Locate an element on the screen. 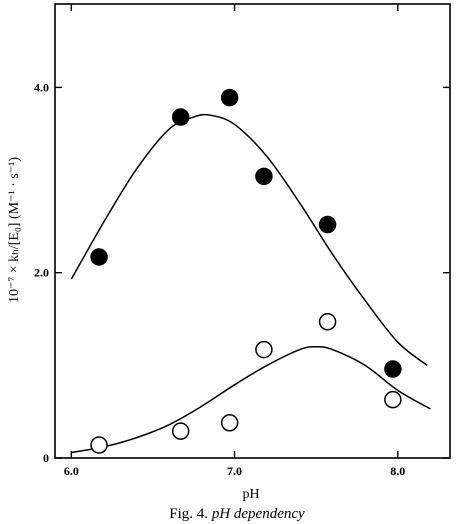 The height and width of the screenshot is (524, 474). x-tick-label: 8.0 is located at coordinates (397, 471).